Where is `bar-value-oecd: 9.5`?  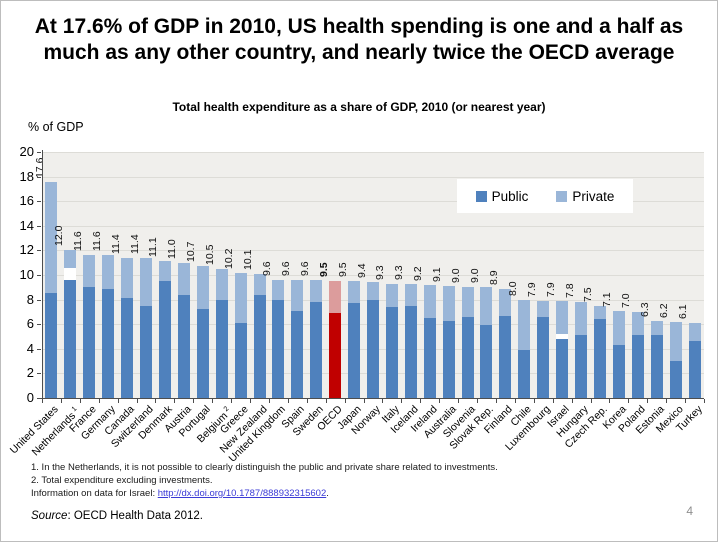 bar-value-oecd: 9.5 is located at coordinates (323, 270).